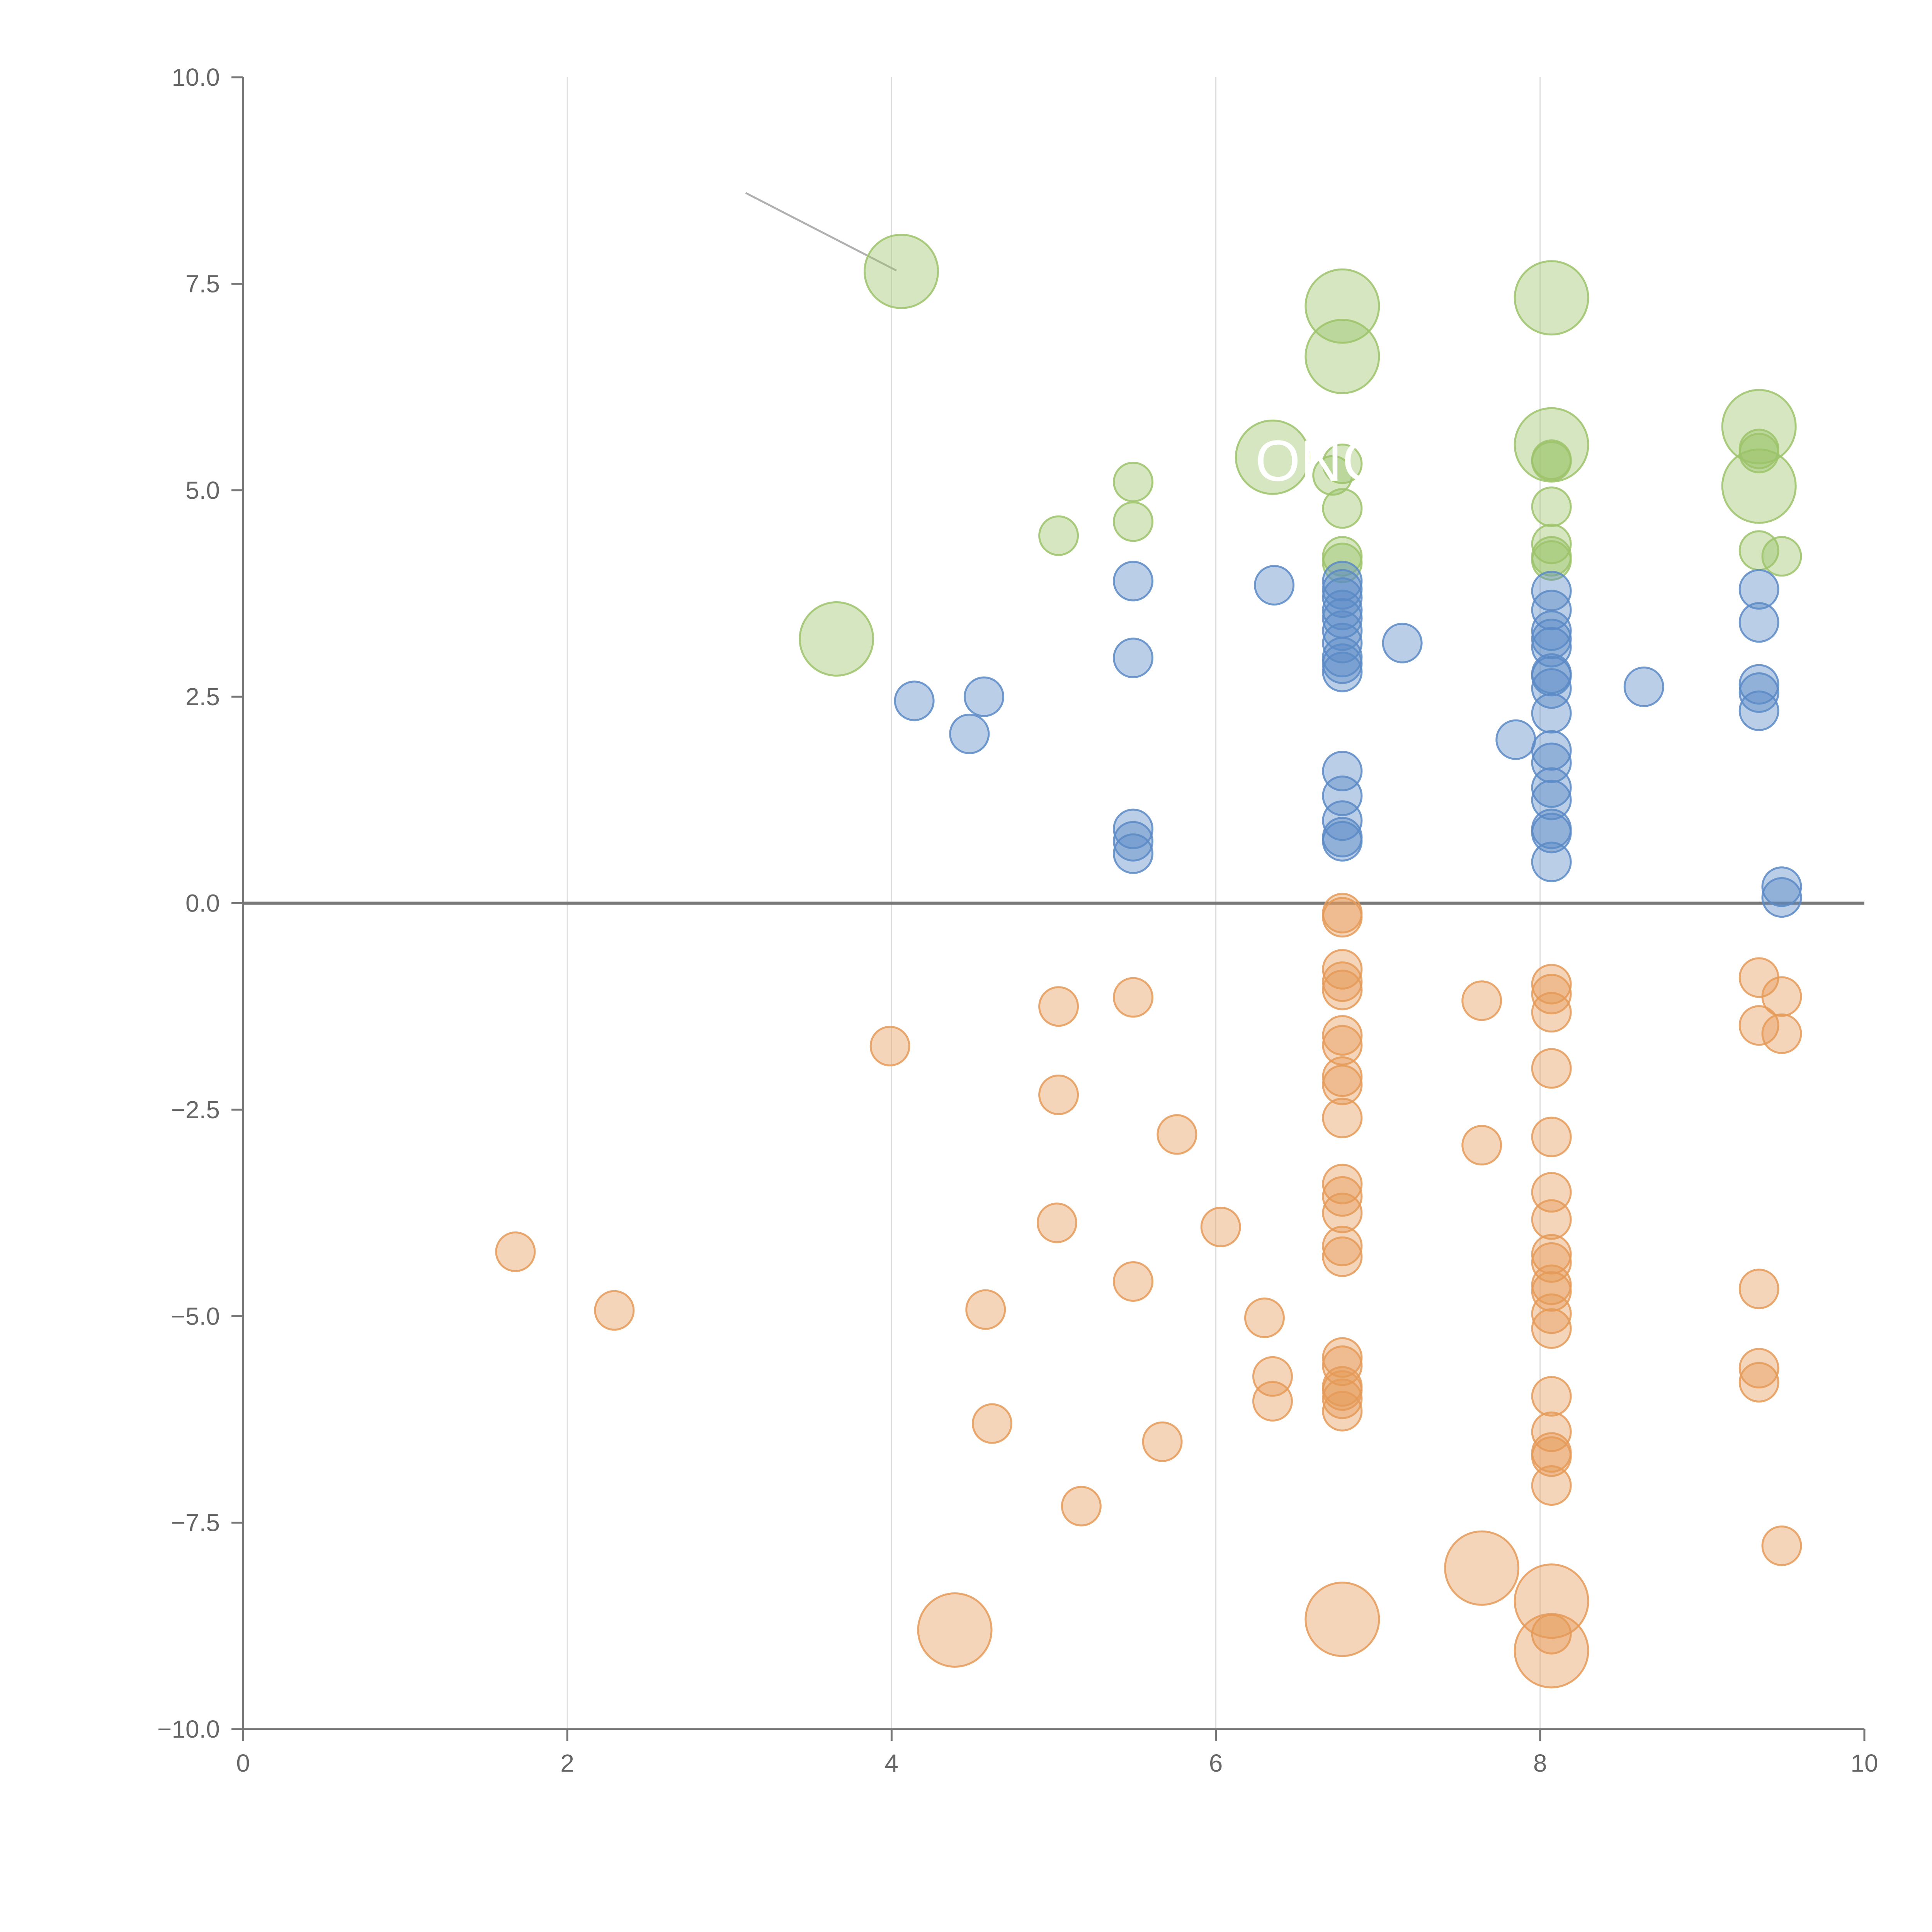 The image size is (1932, 1932). I want to click on x-tick-label: 8, so click(1540, 1763).